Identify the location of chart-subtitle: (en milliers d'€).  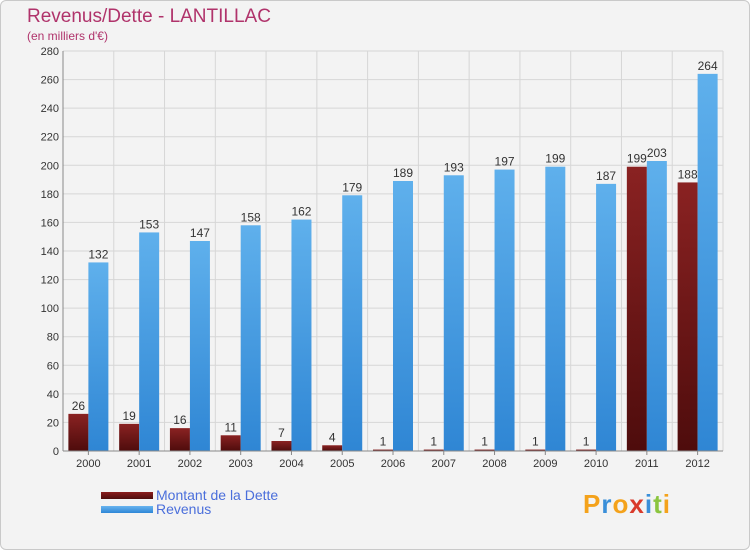
(67, 36).